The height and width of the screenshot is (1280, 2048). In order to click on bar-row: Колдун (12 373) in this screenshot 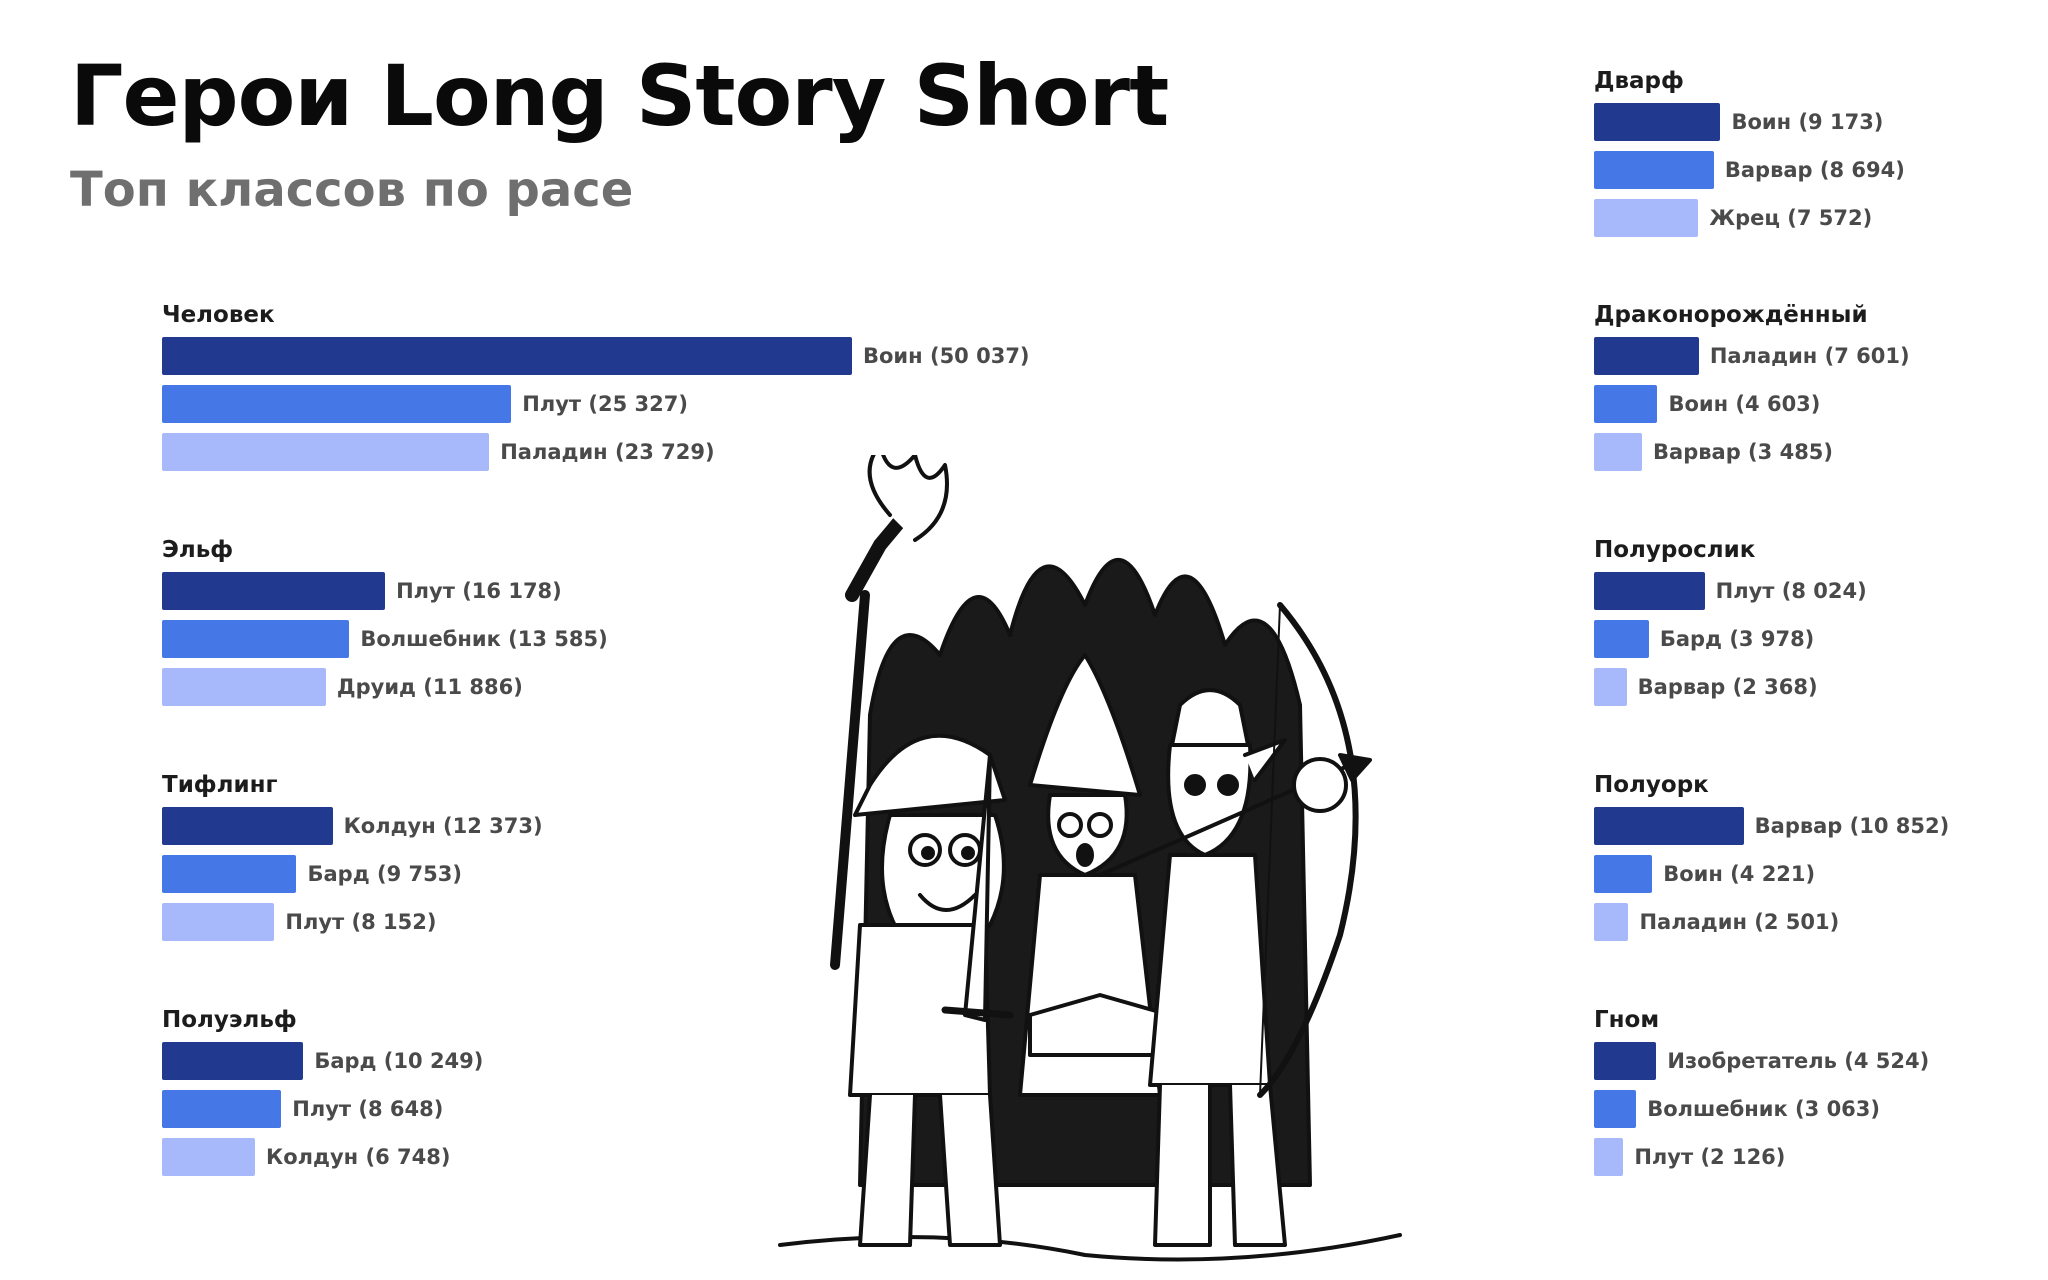, I will do `click(422, 826)`.